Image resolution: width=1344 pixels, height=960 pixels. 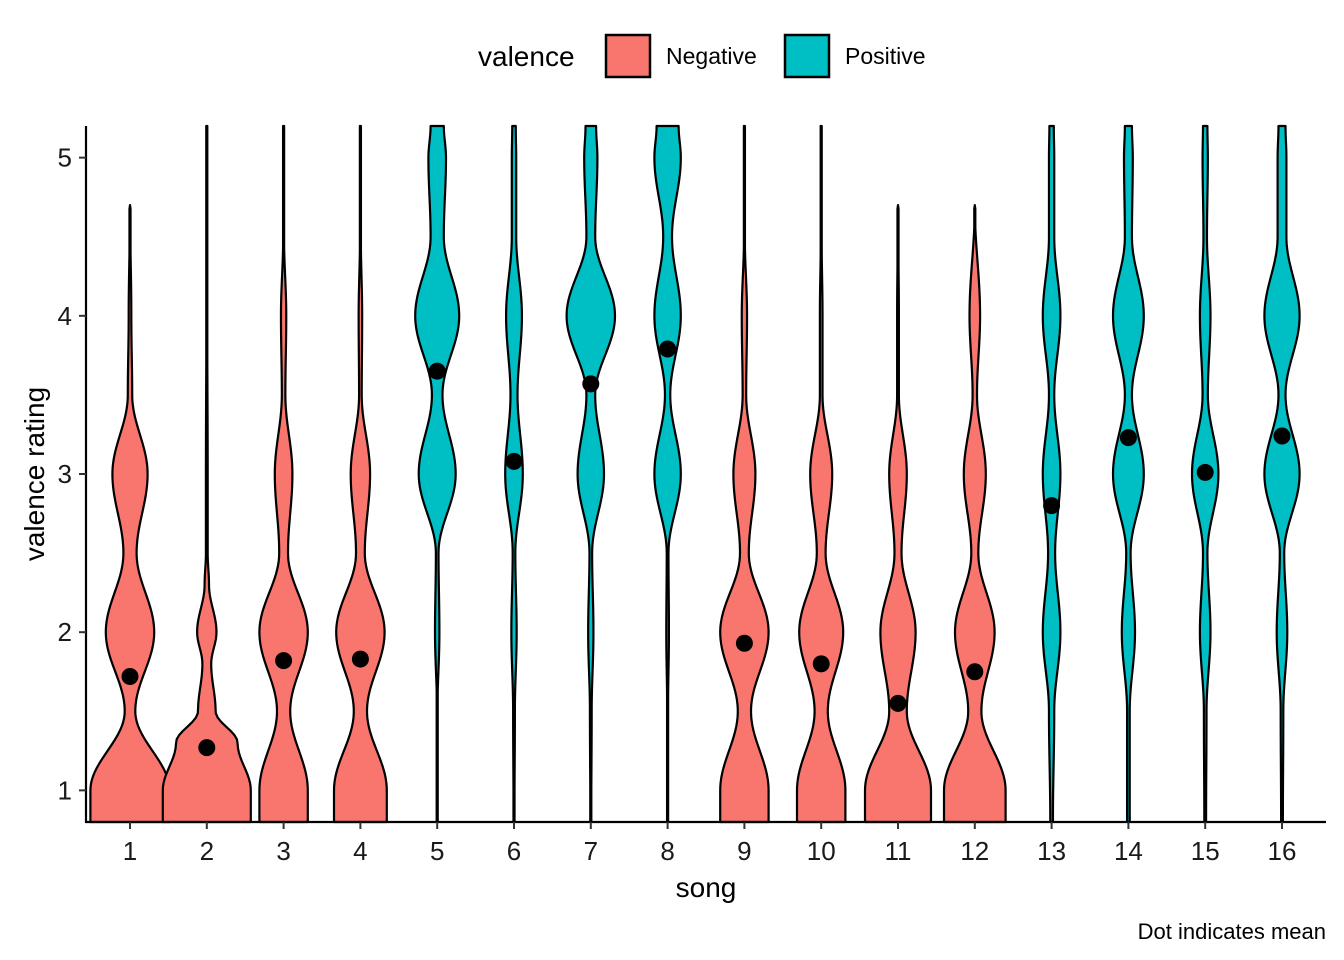 I want to click on legend: valence Negative Positive, so click(x=702, y=56).